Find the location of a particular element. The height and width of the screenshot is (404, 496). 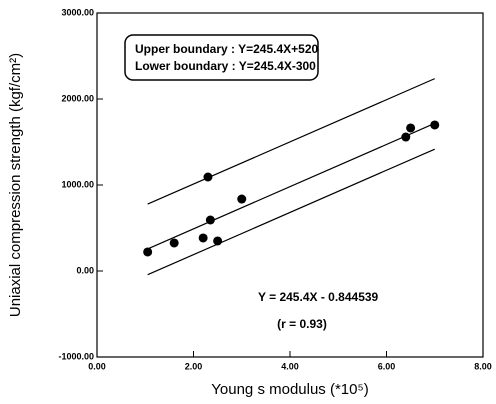

y-tick-label: 2000.00 is located at coordinates (77, 98).